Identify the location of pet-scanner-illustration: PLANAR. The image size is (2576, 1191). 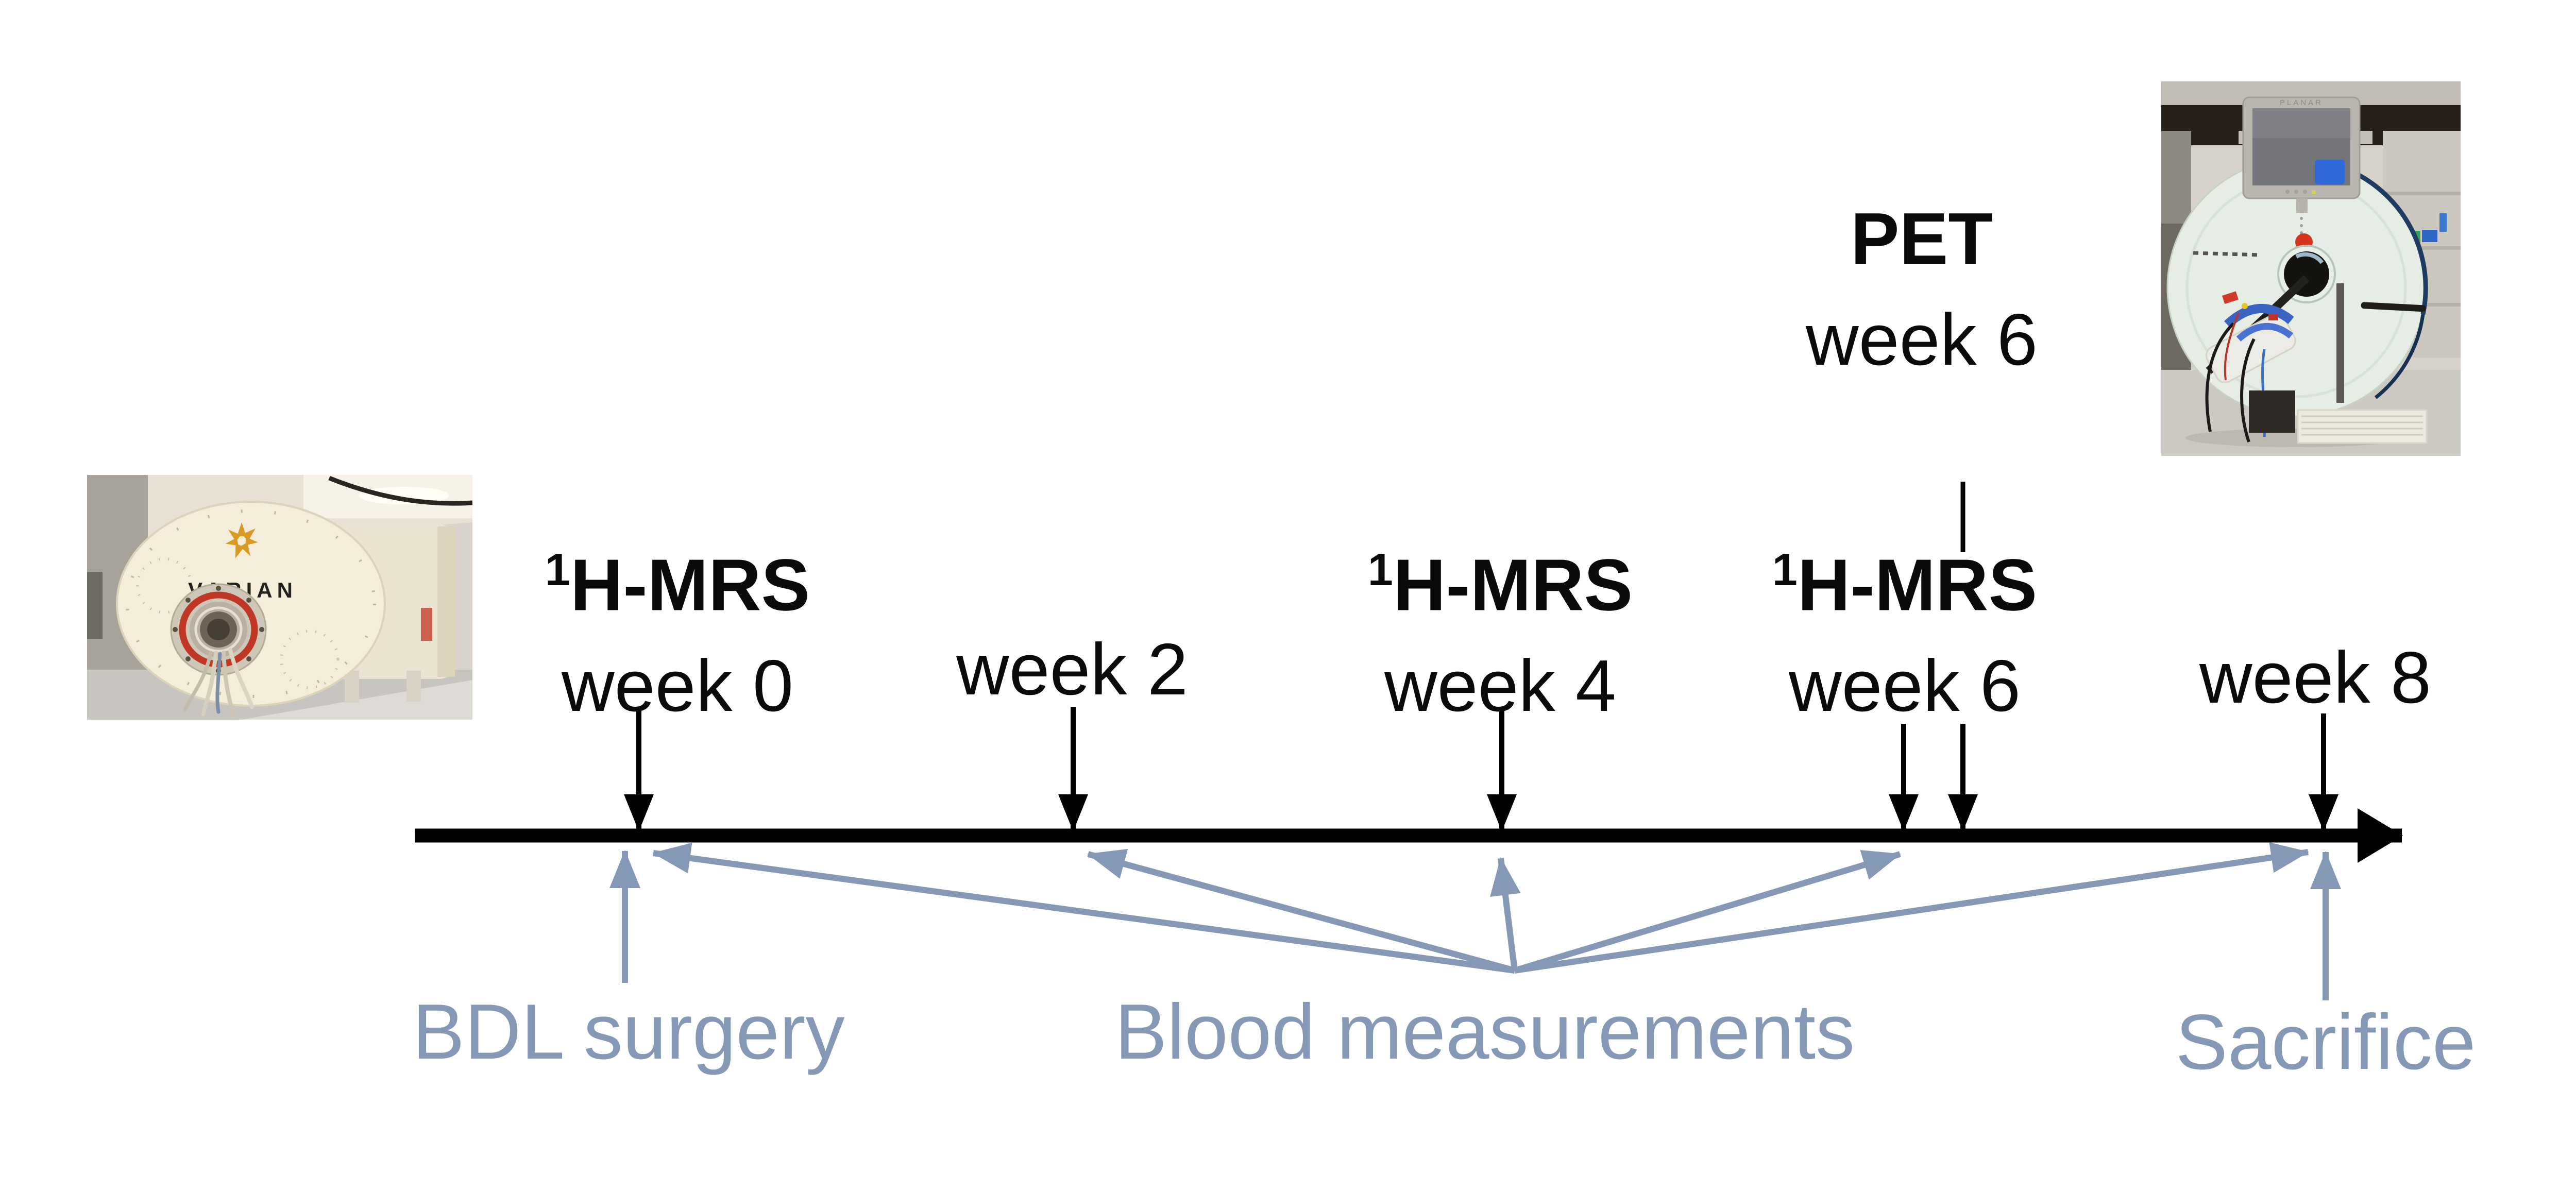
(2311, 269).